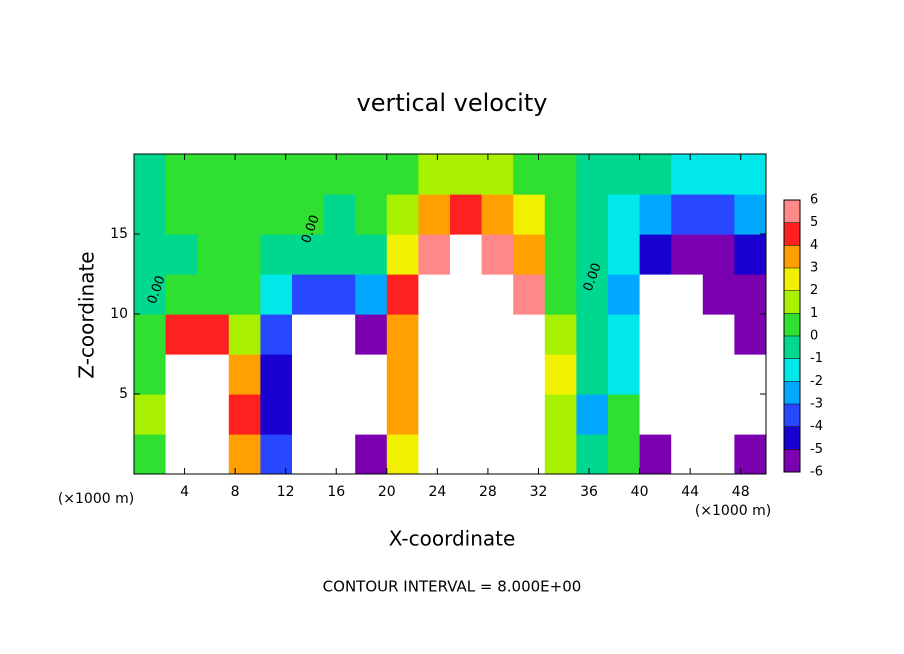 This screenshot has width=904, height=654. What do you see at coordinates (814, 200) in the screenshot?
I see `colorbar-label: 6` at bounding box center [814, 200].